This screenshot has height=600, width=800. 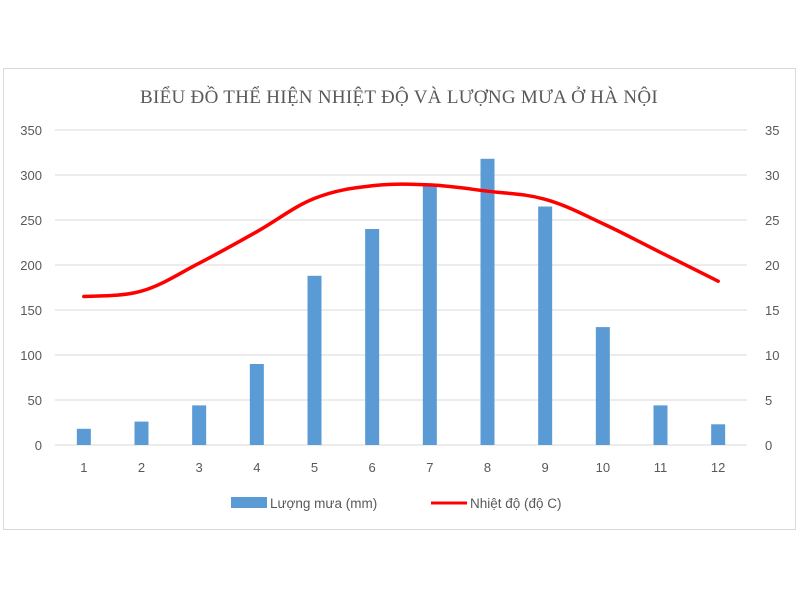 I want to click on x-axis: 1 2 3 4 5 6 7 8 9 10 11 12, so click(x=402, y=467).